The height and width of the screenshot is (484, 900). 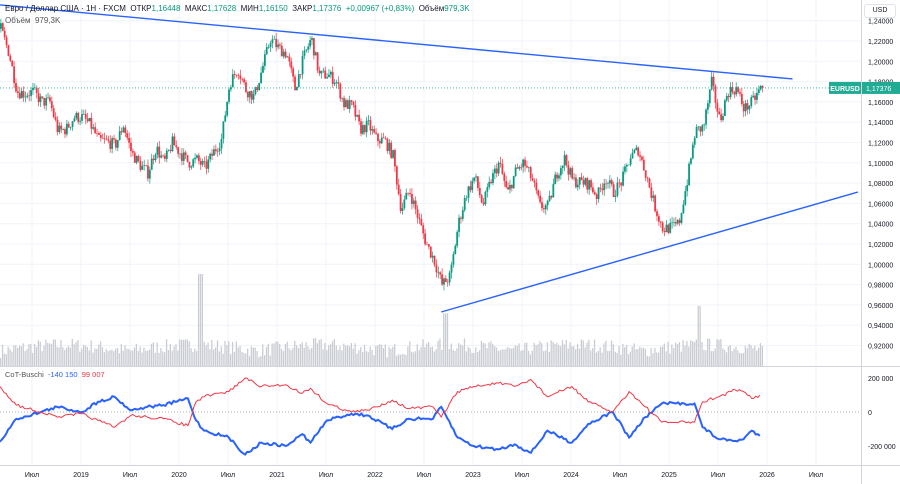 I want to click on symbol-tag-label: EURUSD, so click(x=845, y=89).